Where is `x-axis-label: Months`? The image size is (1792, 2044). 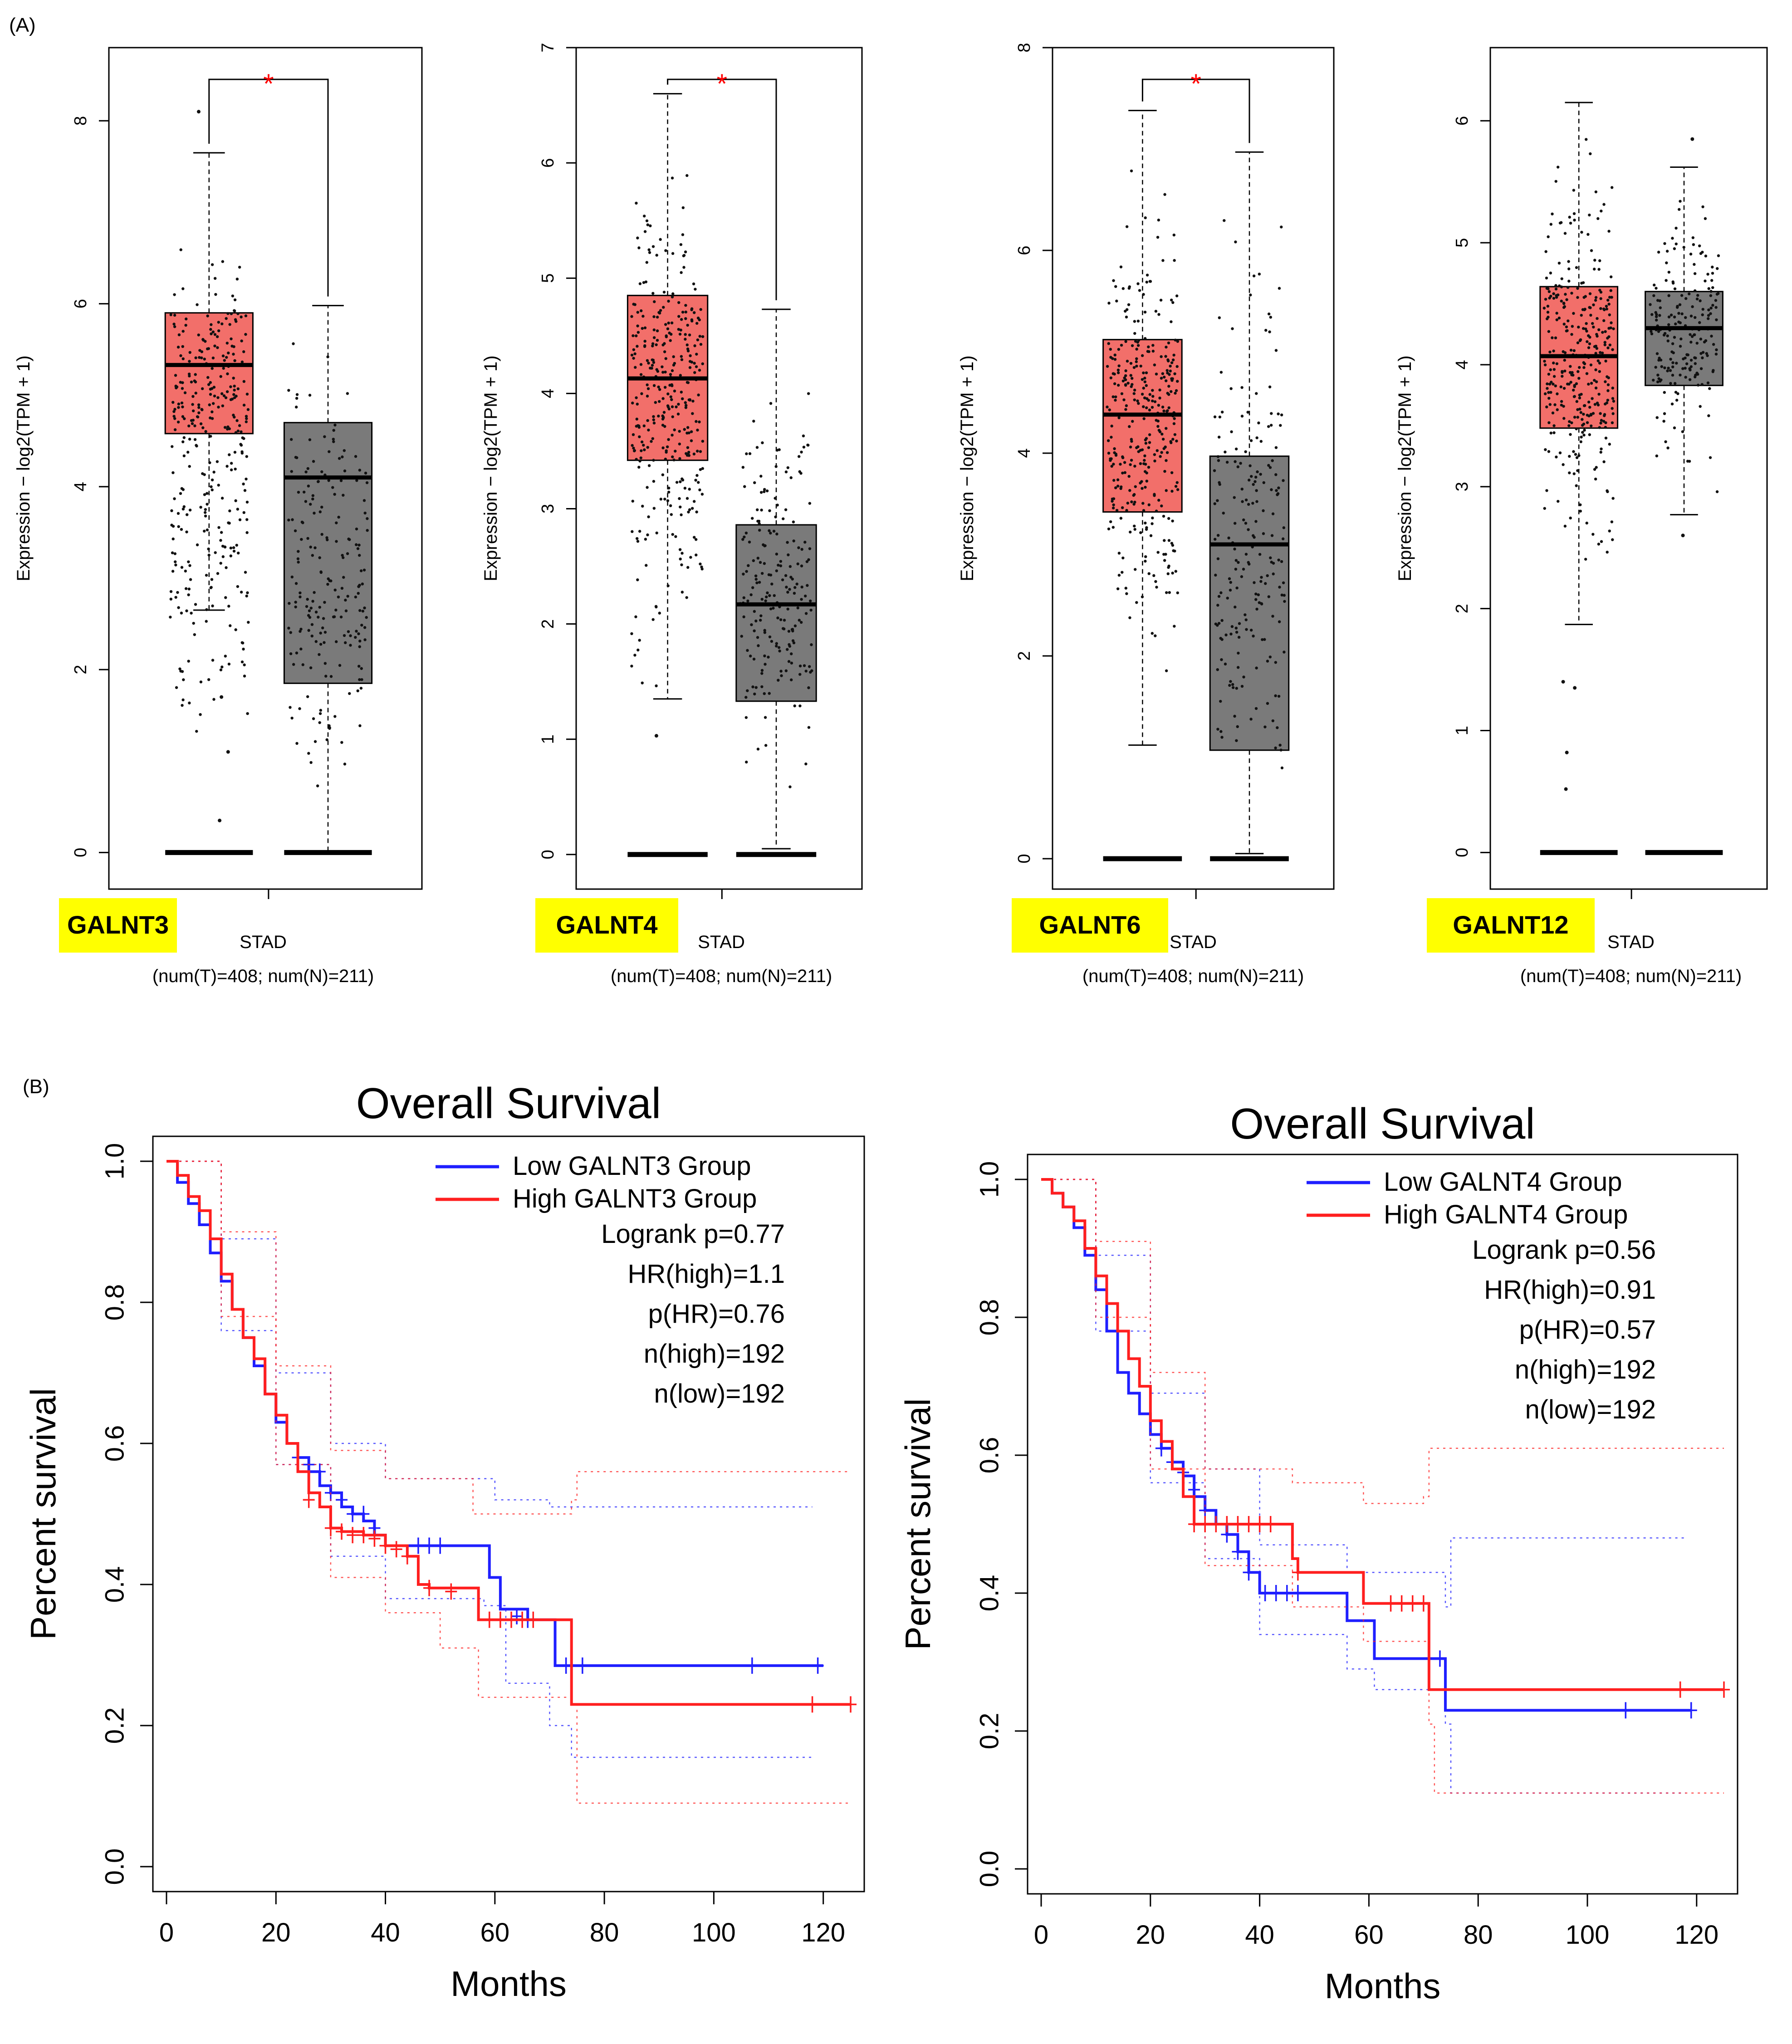
x-axis-label: Months is located at coordinates (1383, 1986).